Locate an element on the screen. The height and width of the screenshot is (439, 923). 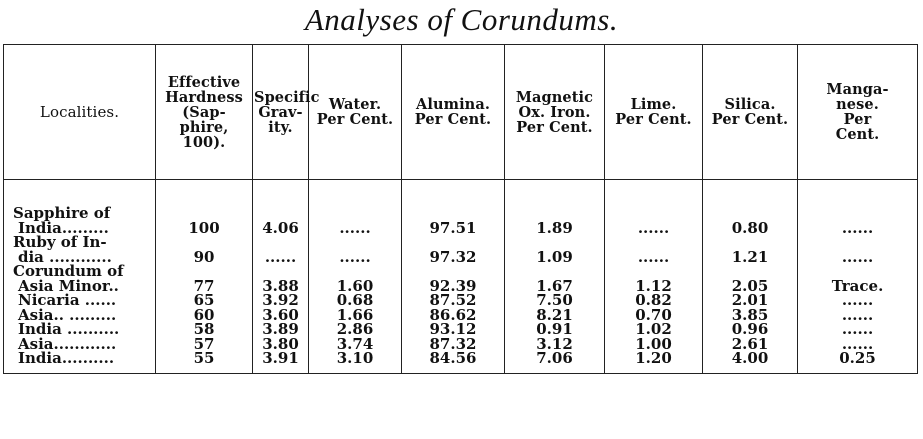
cell-manganese: 0.25 is located at coordinates (857, 362).